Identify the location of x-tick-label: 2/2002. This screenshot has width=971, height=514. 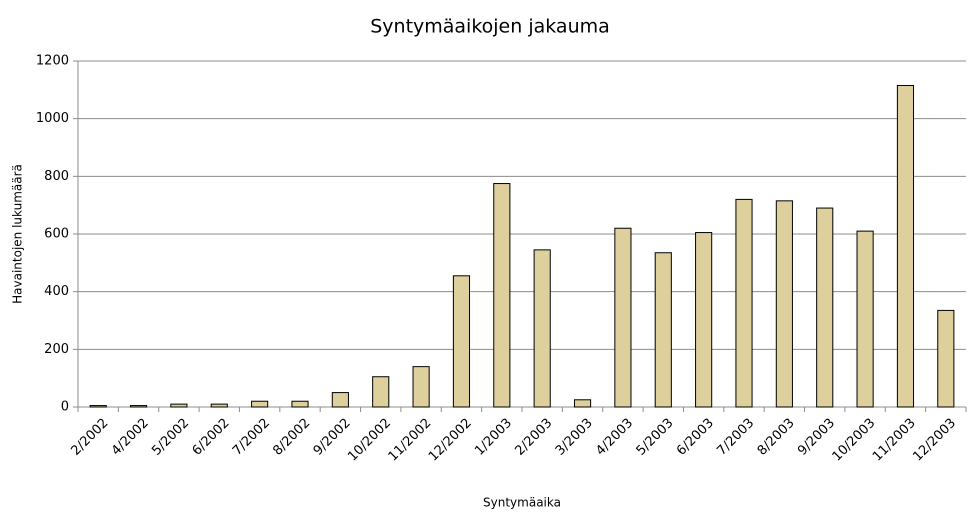
(90, 437).